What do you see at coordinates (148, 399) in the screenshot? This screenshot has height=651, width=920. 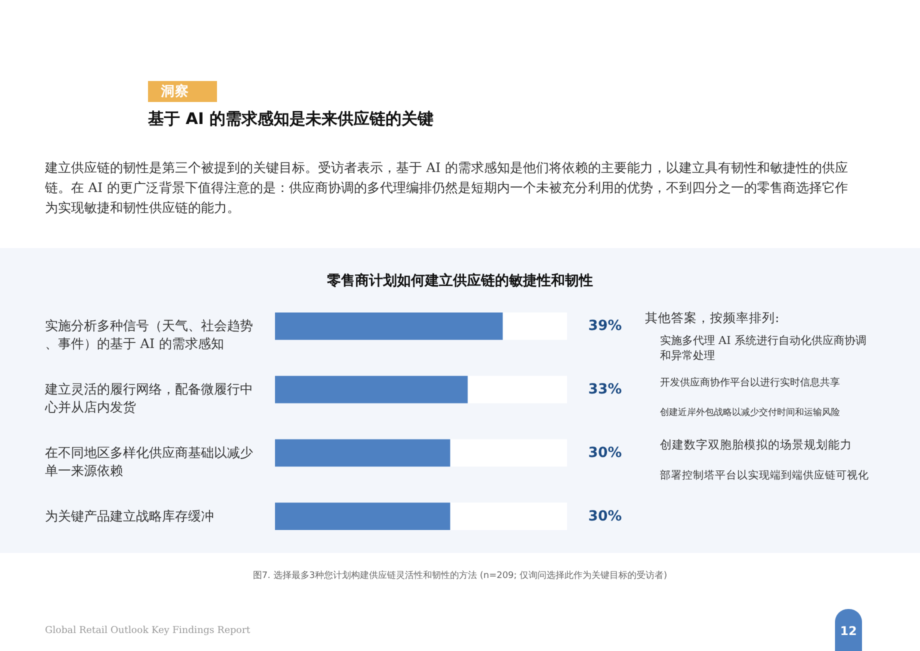 I see `y-tick-label: 建立灵活的履行网络，配备微履行中心并从店内发货` at bounding box center [148, 399].